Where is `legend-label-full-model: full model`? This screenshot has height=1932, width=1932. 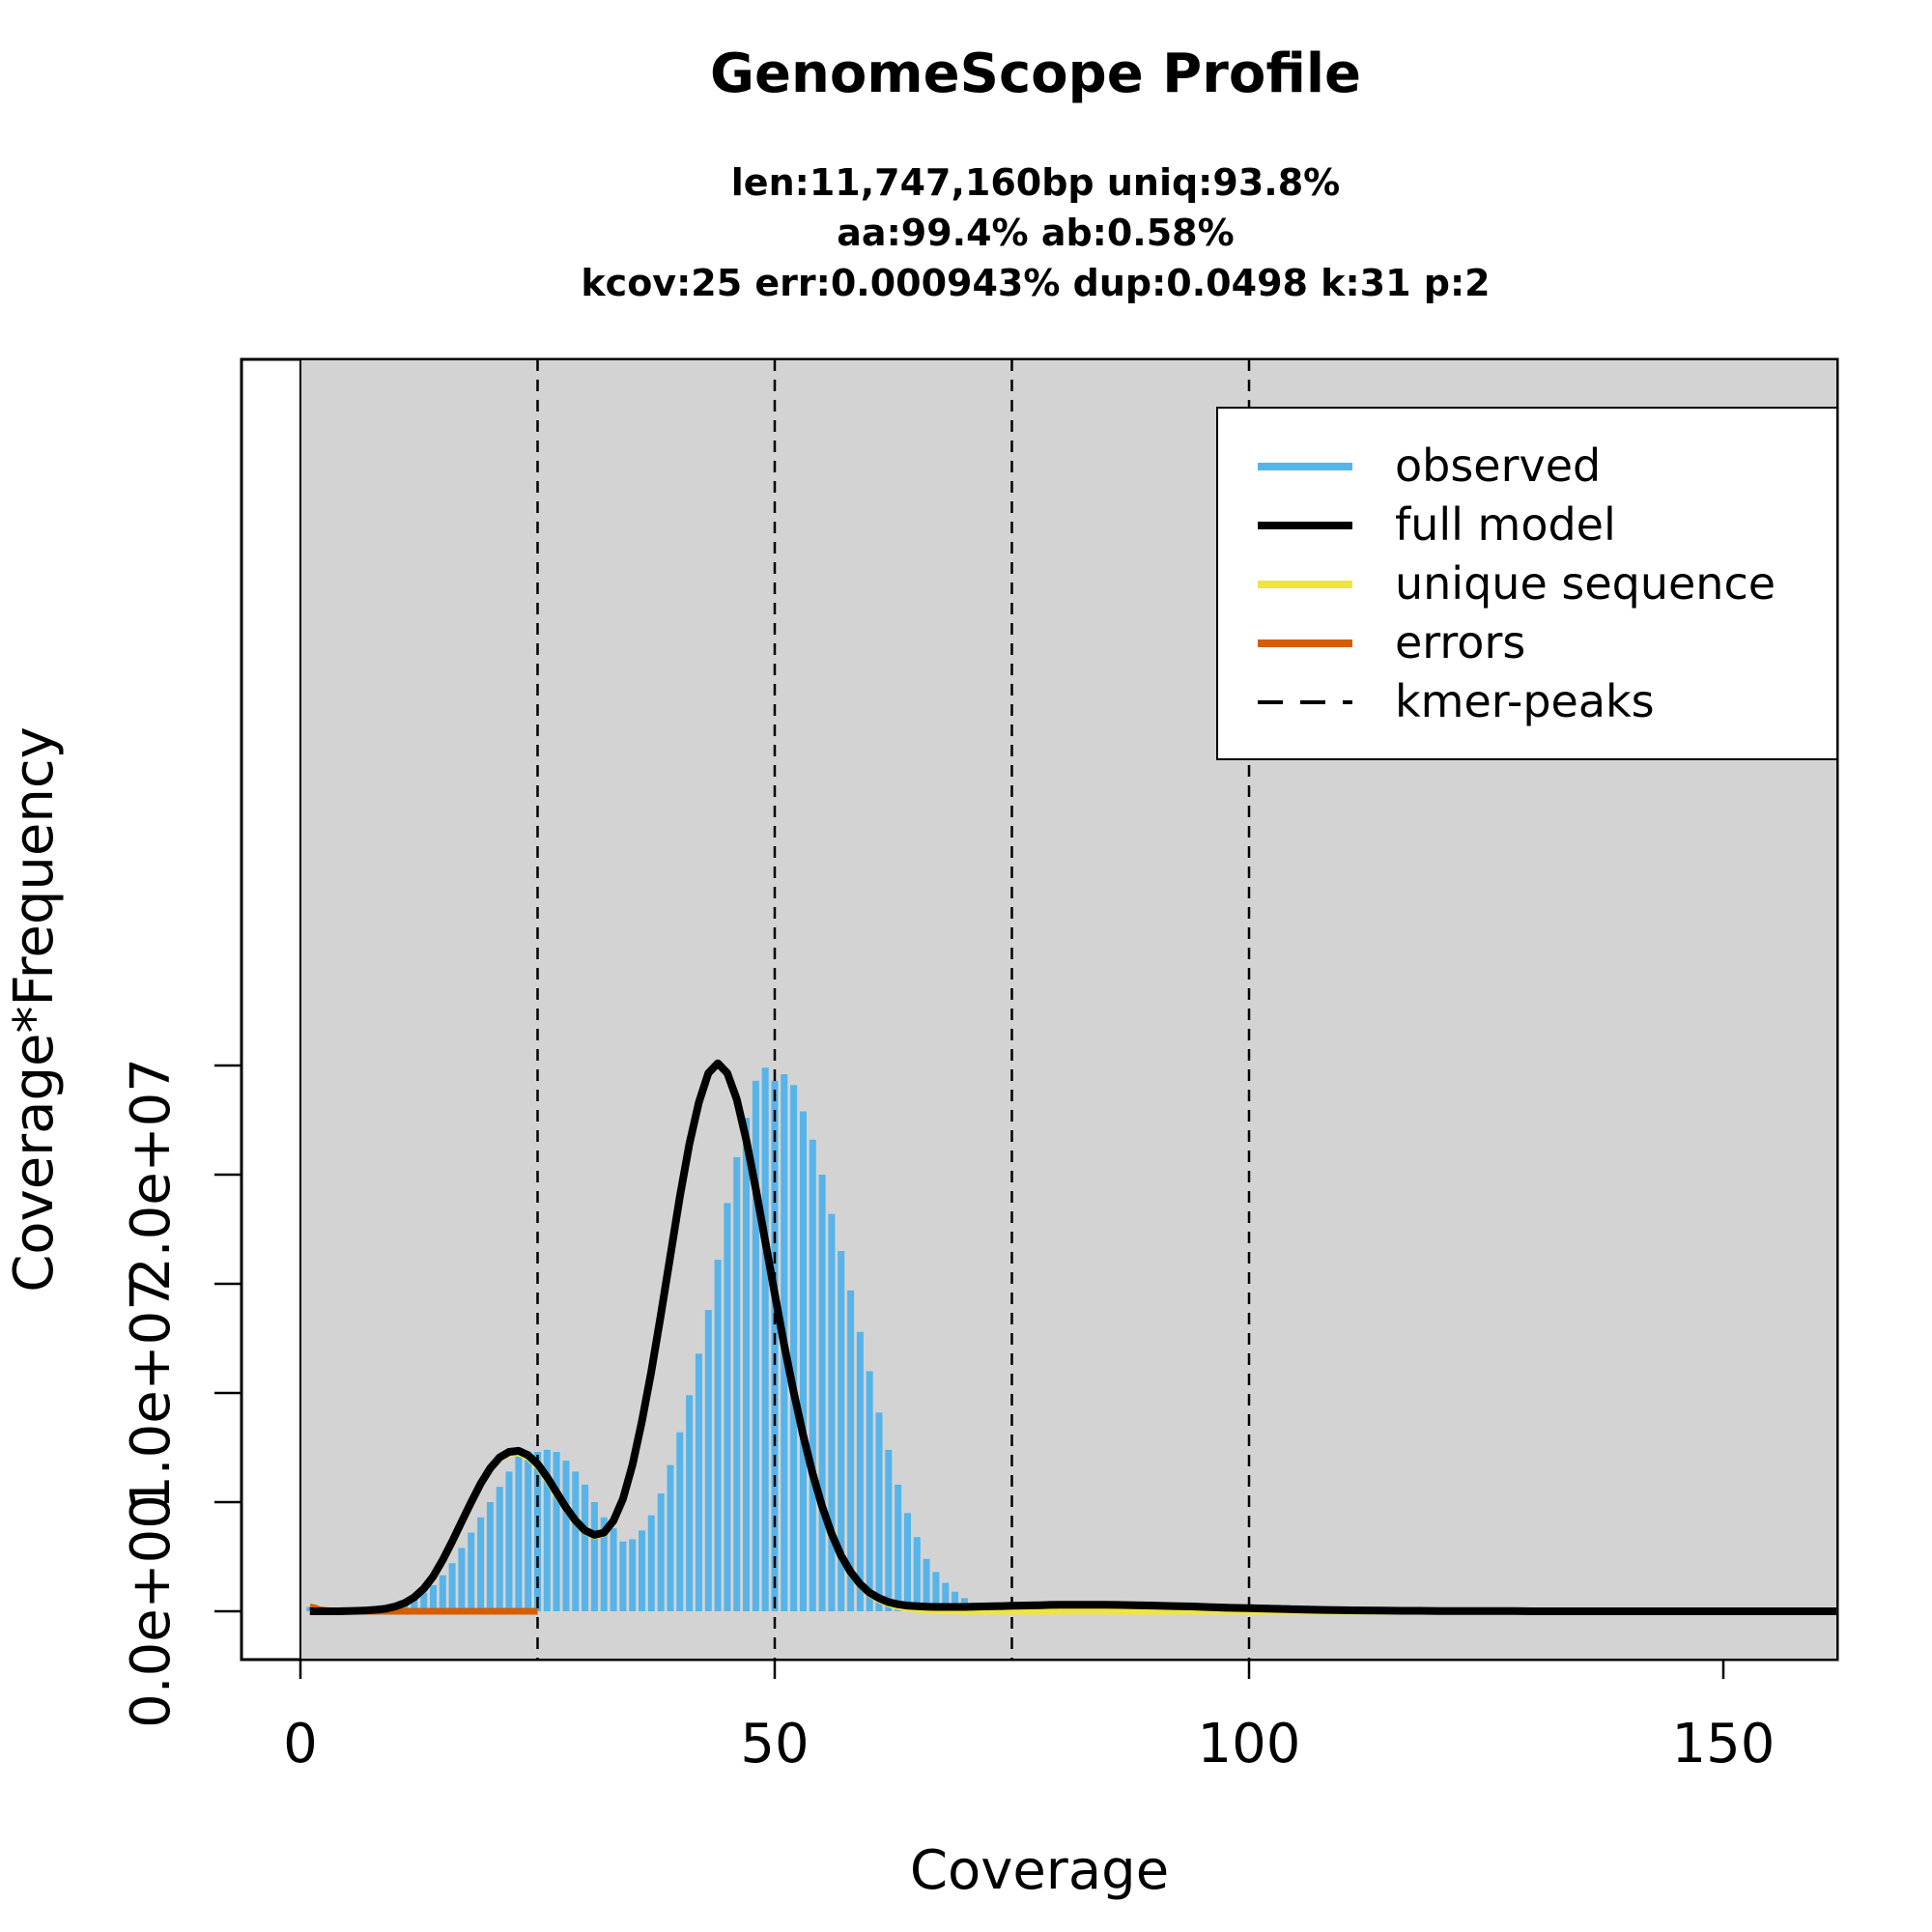
legend-label-full-model: full model is located at coordinates (1505, 524).